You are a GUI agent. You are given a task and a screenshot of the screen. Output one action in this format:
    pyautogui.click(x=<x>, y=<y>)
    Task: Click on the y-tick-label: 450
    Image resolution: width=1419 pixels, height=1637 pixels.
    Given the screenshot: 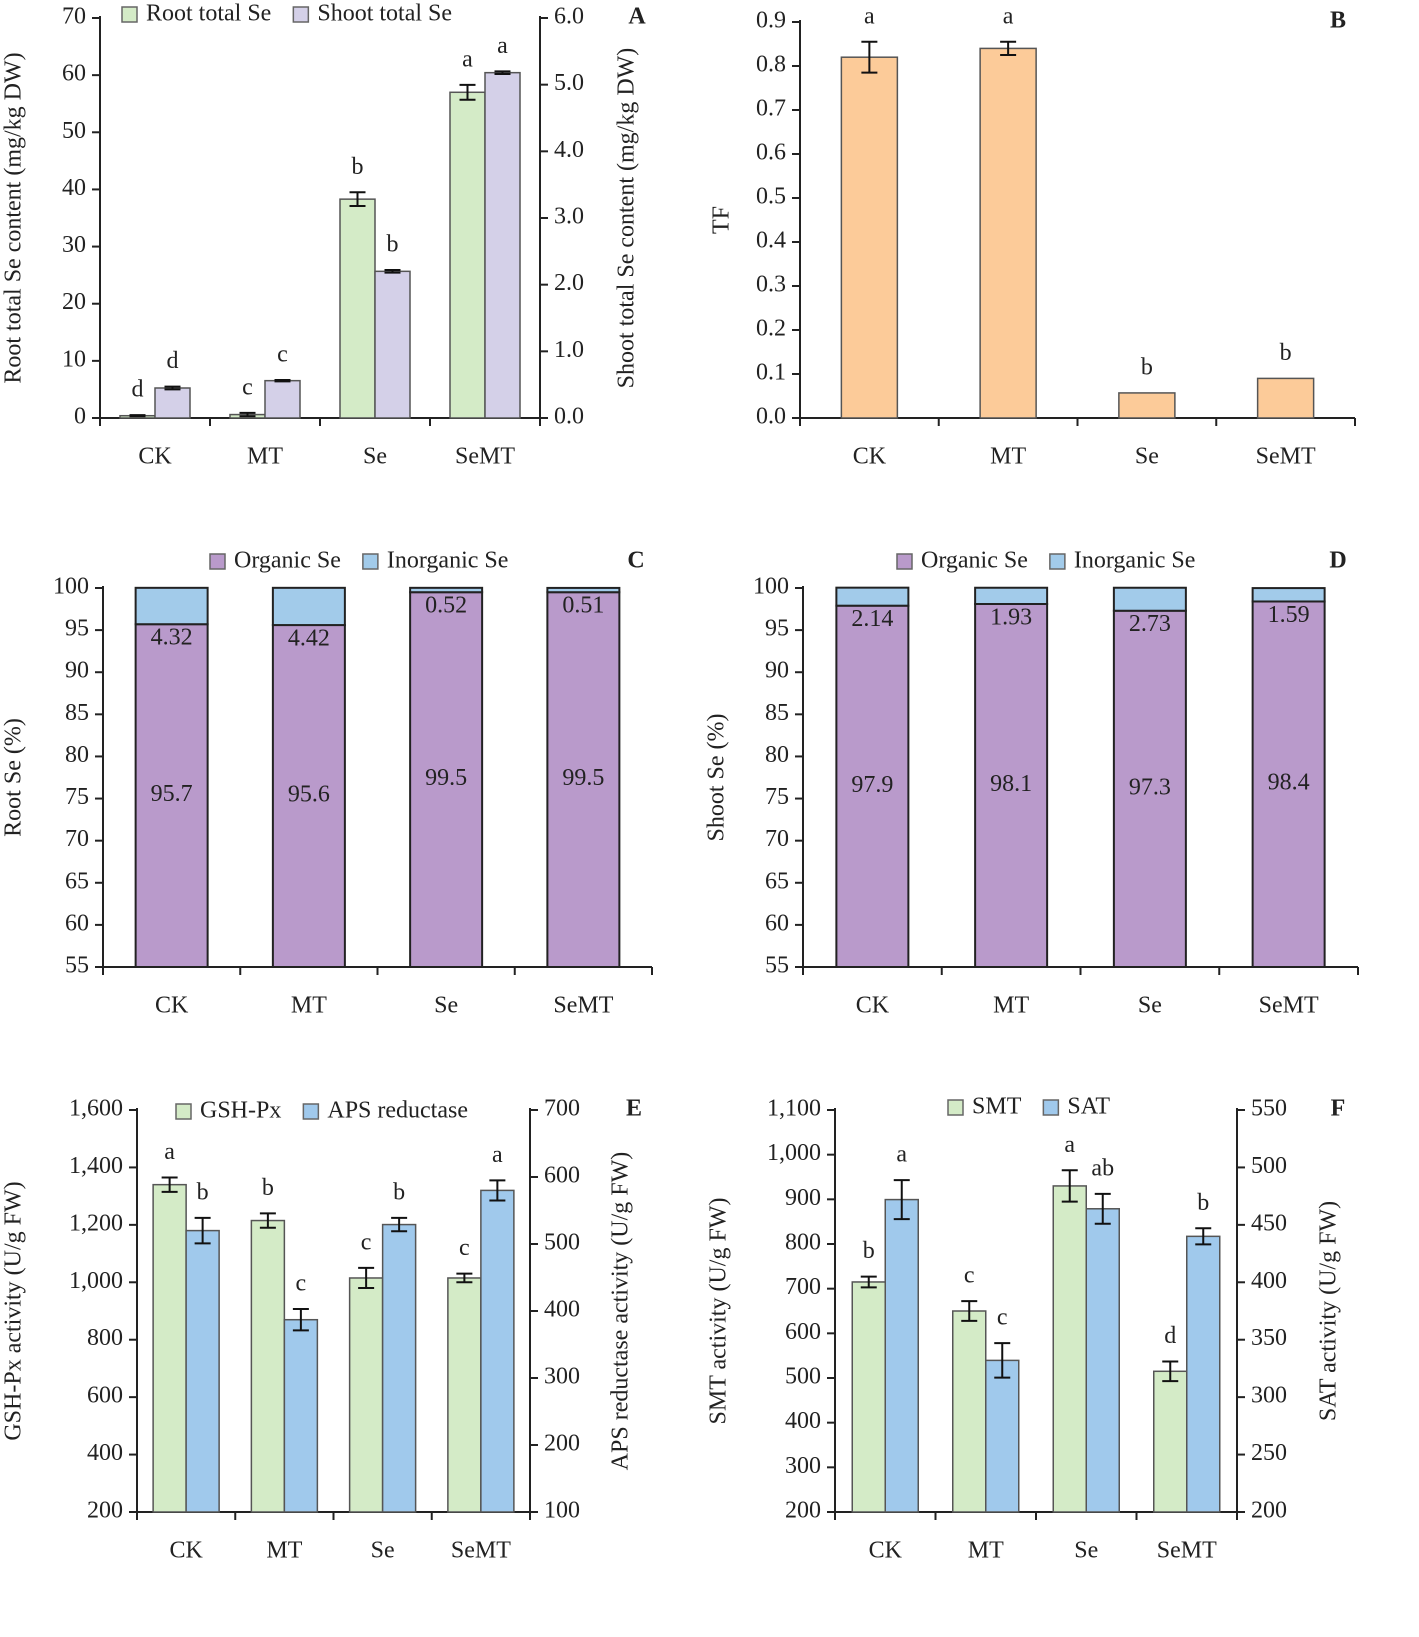 What is the action you would take?
    pyautogui.click(x=1269, y=1223)
    